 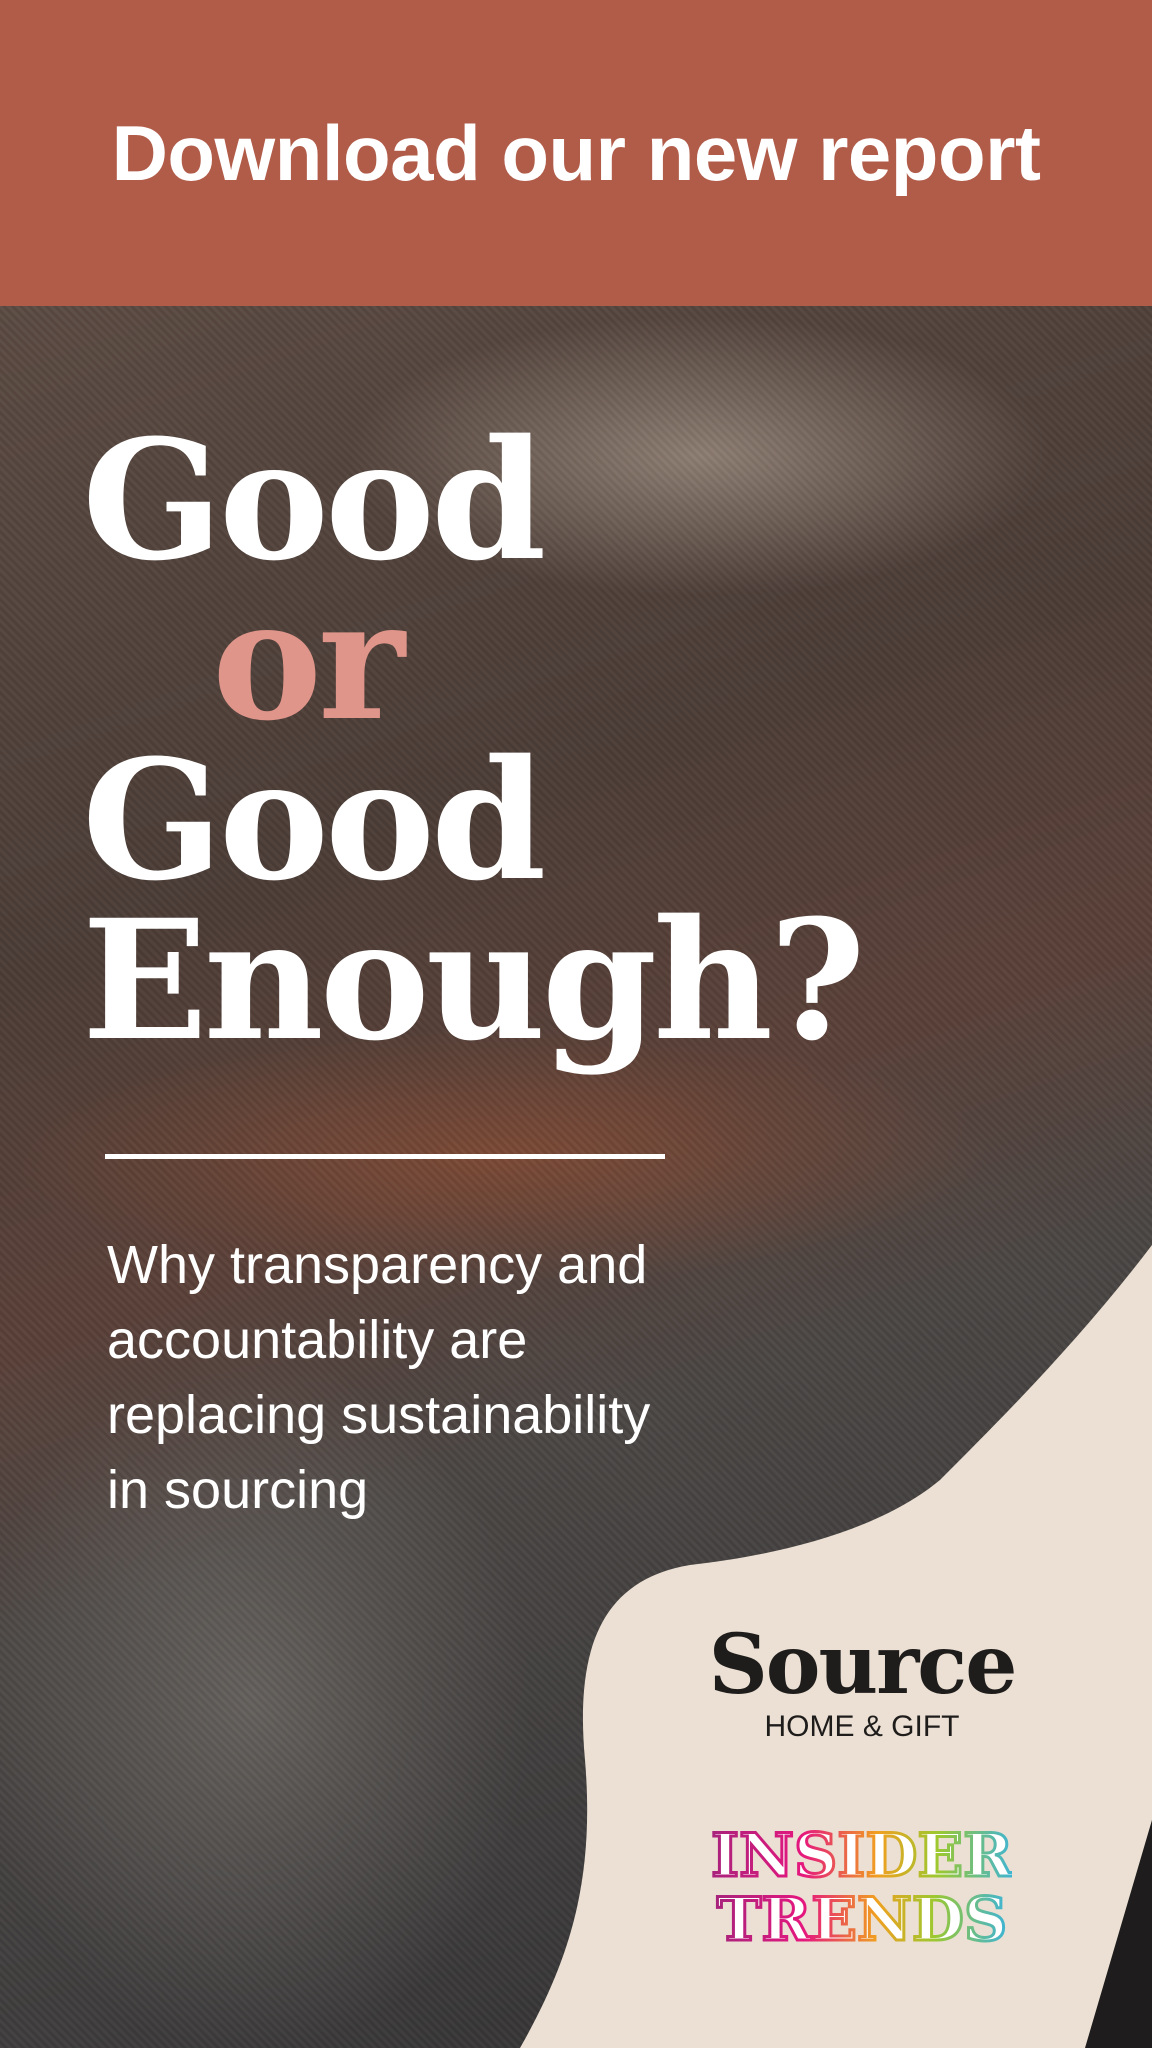 What do you see at coordinates (377, 1265) in the screenshot?
I see `subtitle-line: Why transparency and` at bounding box center [377, 1265].